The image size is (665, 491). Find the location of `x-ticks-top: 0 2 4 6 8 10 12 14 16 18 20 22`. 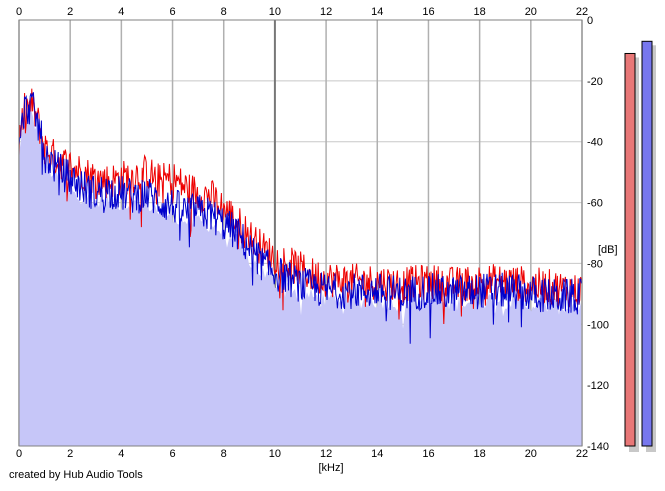

x-ticks-top: 0 2 4 6 8 10 12 14 16 18 20 22 is located at coordinates (302, 12).